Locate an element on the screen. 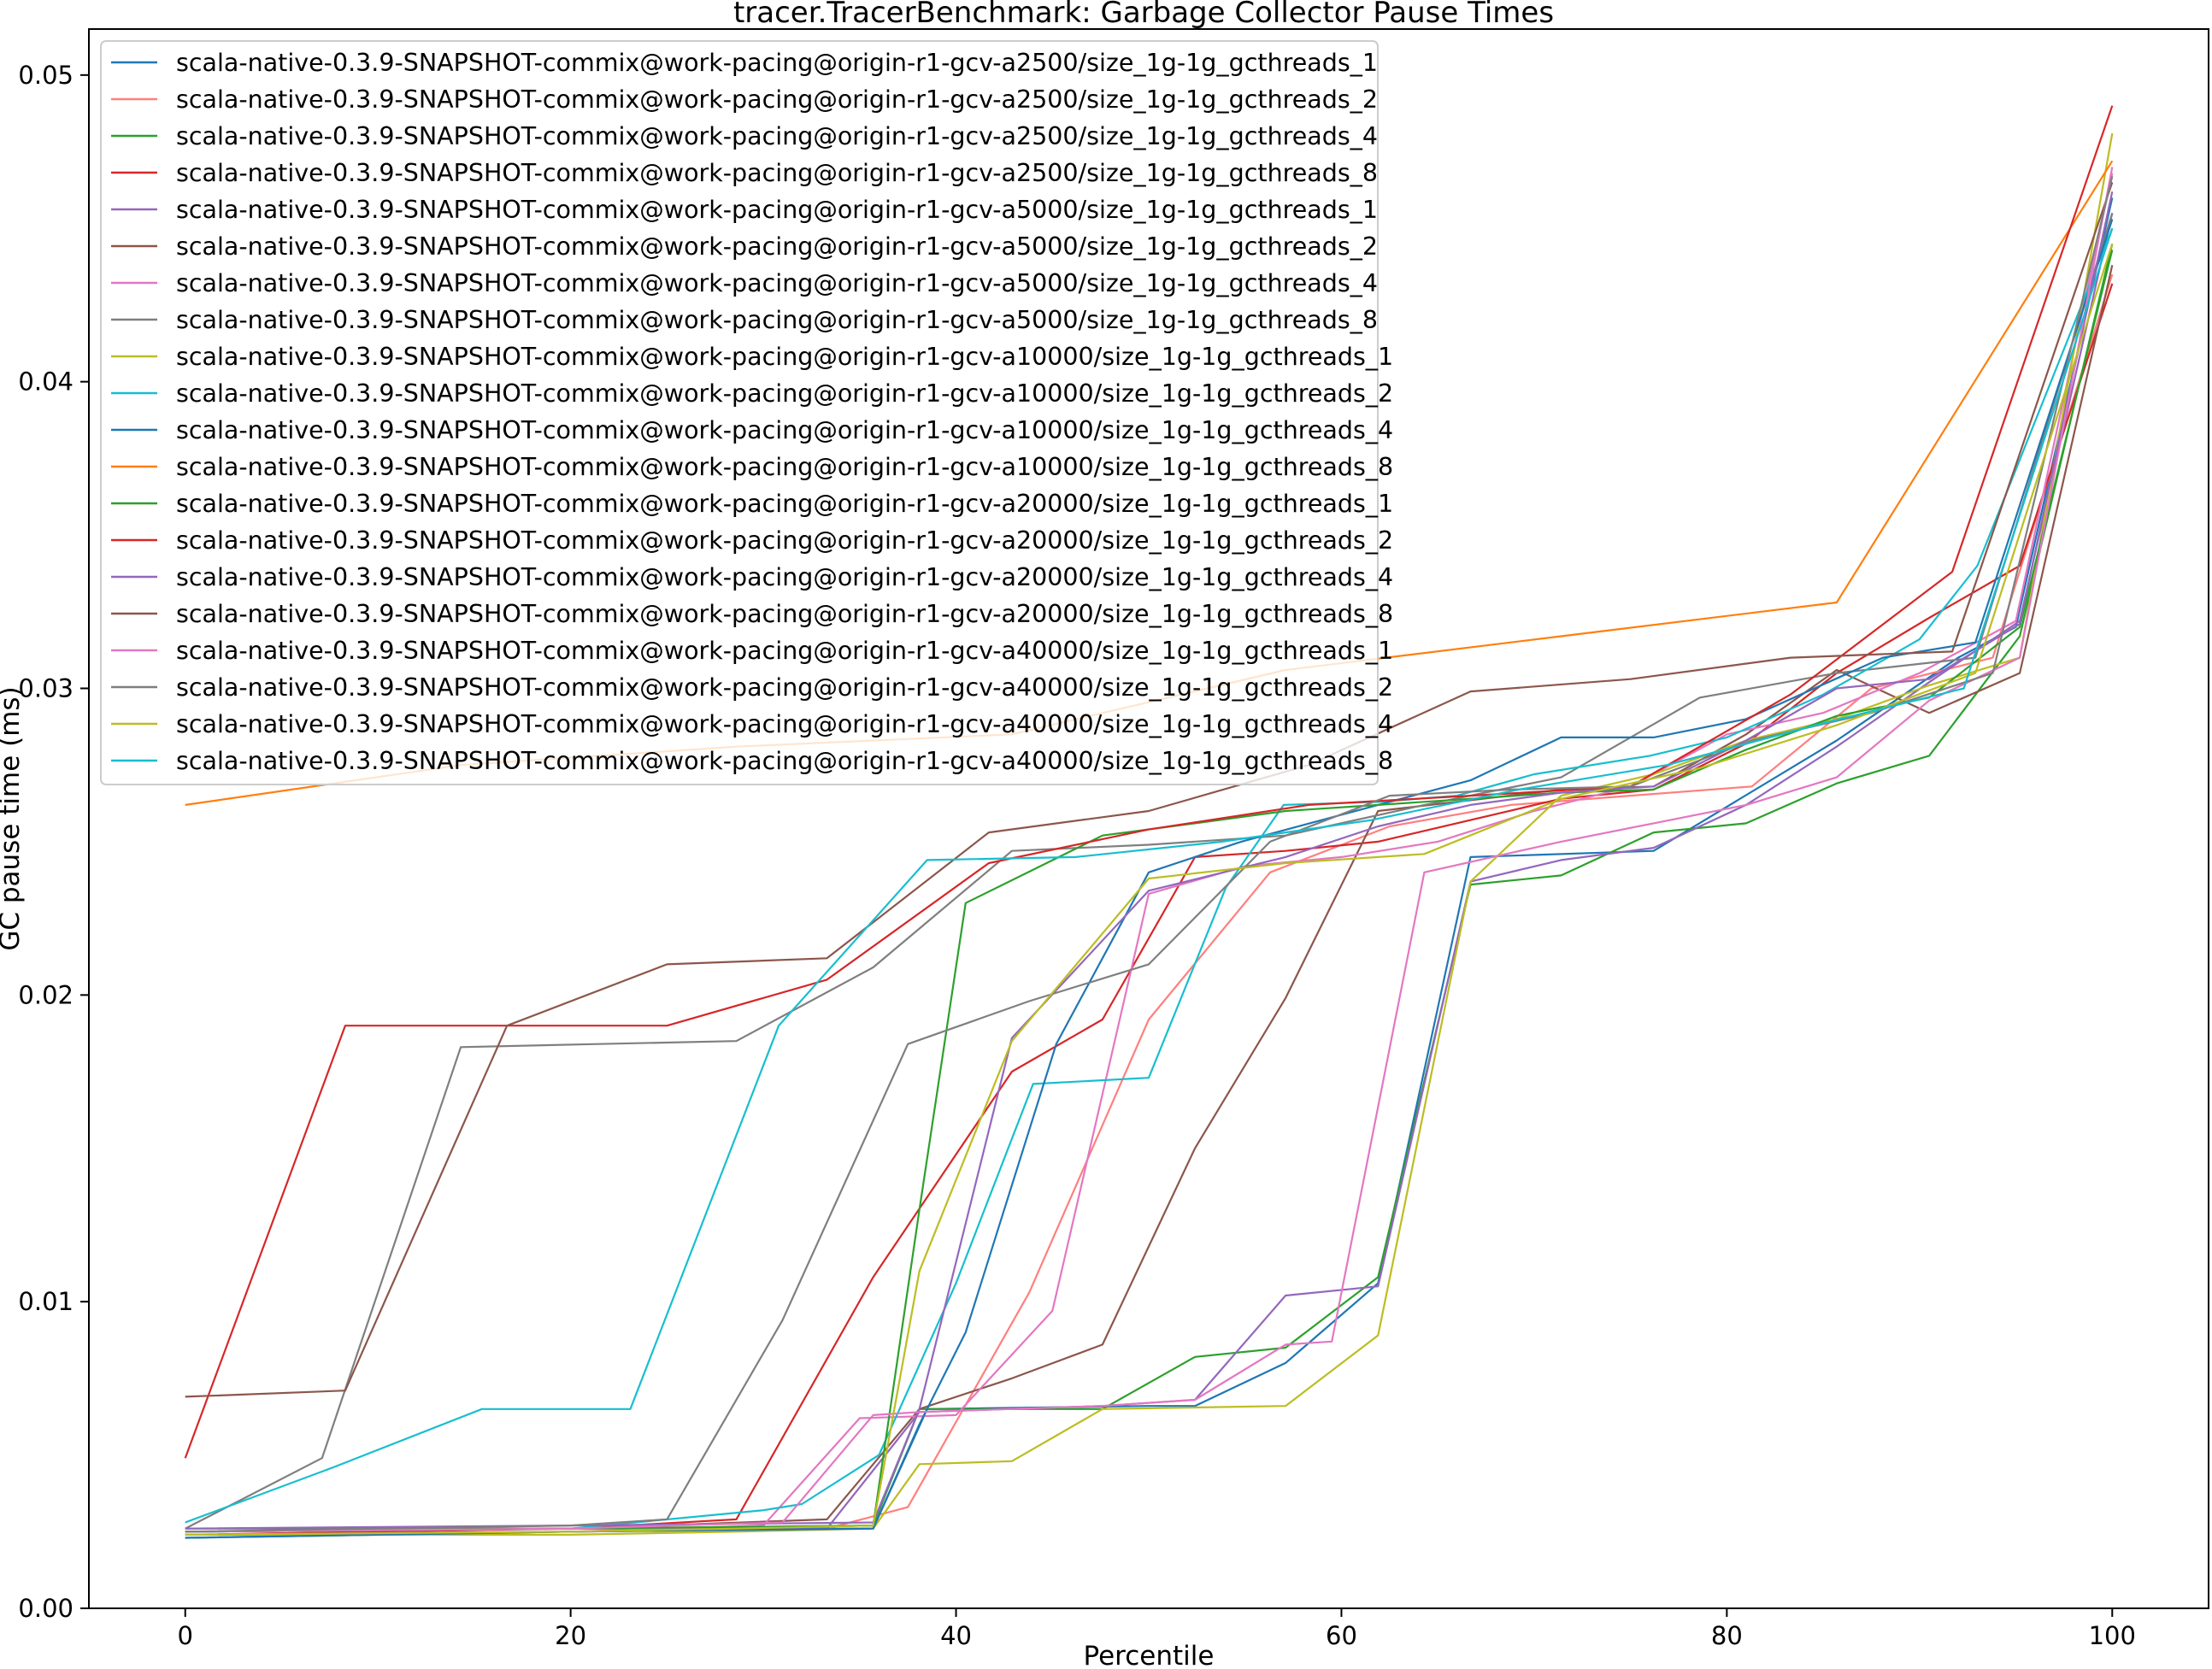 This screenshot has width=2212, height=1669. x-tick-label: 0 is located at coordinates (185, 1635).